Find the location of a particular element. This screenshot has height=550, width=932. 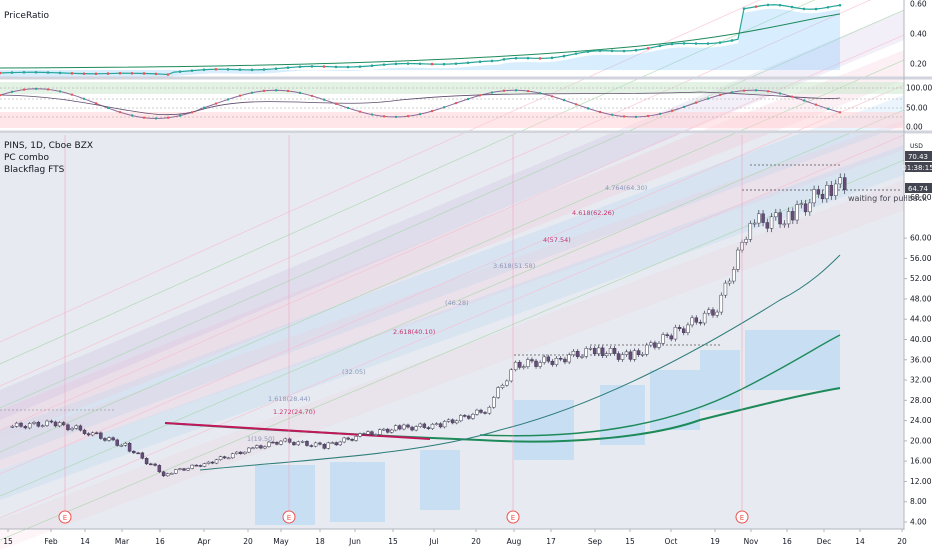

ratio-legend: PriceRatio is located at coordinates (26, 16).